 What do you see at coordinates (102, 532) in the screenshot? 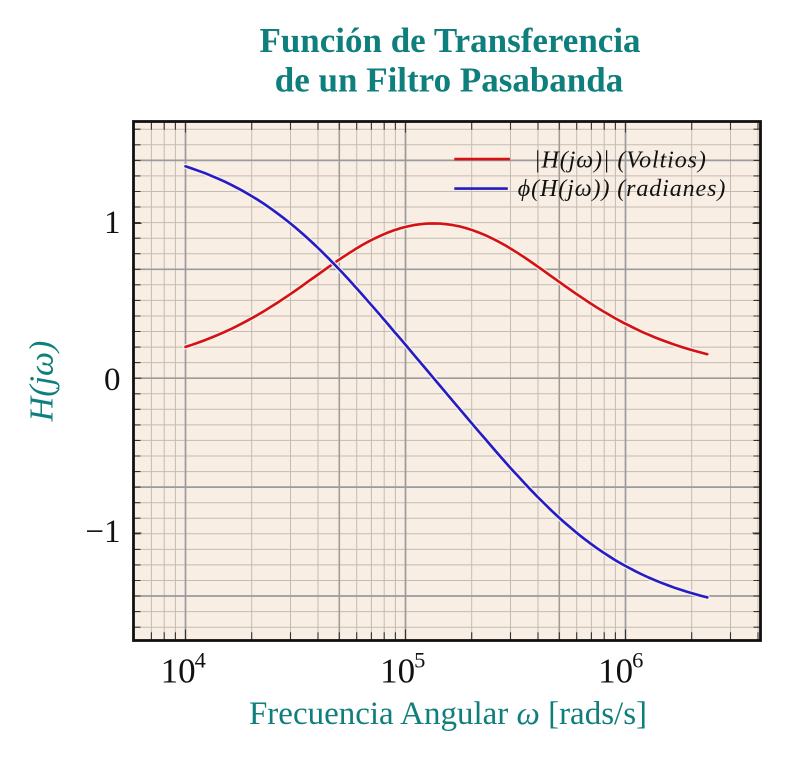
I see `svg-text: −1` at bounding box center [102, 532].